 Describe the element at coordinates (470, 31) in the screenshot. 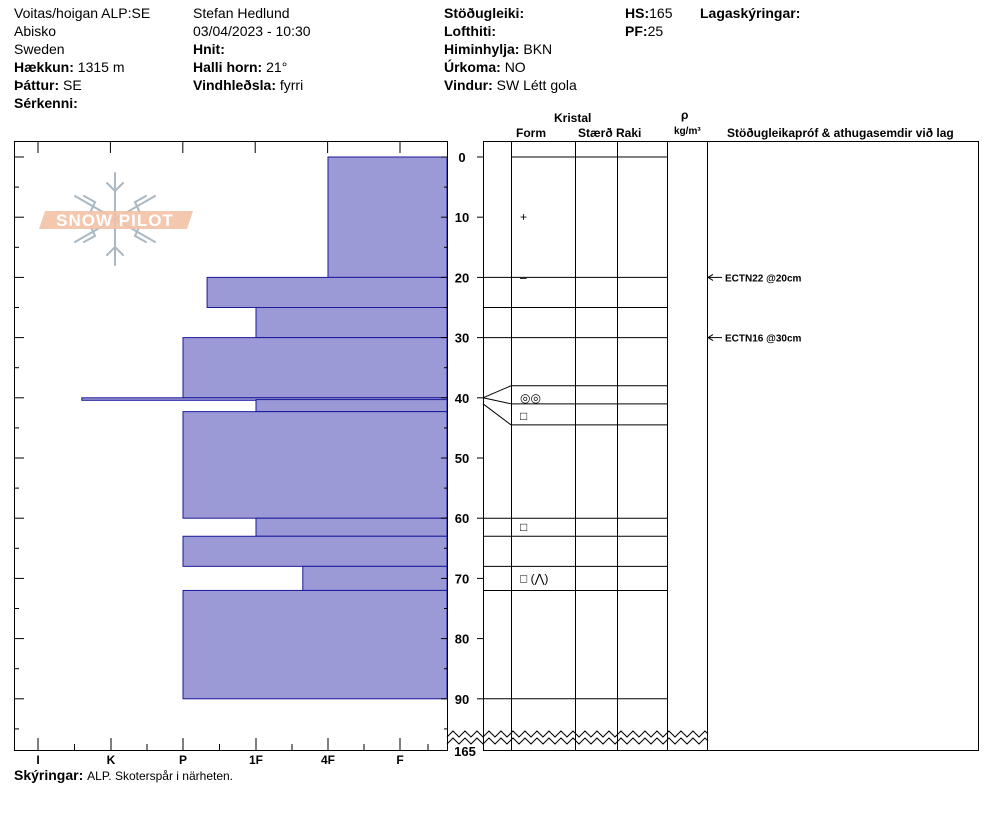

I see `air-temp-label: Lofthiti:` at that location.